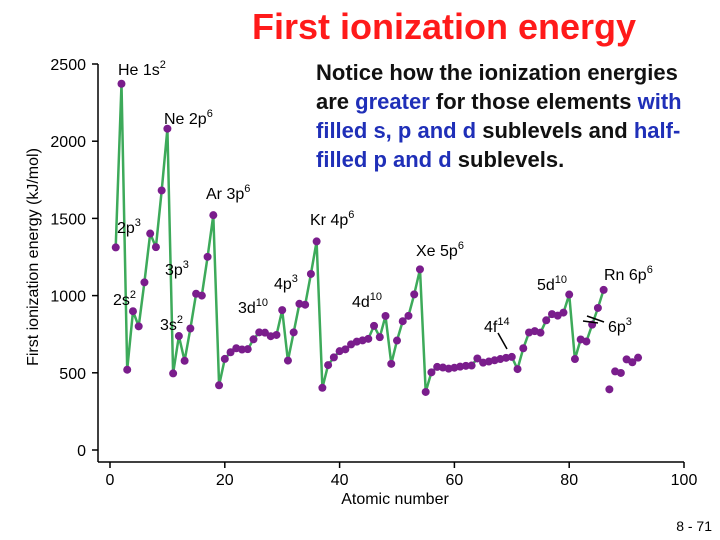 The image size is (720, 540). Describe the element at coordinates (225, 194) in the screenshot. I see `annotation-main: Ar 3p` at that location.